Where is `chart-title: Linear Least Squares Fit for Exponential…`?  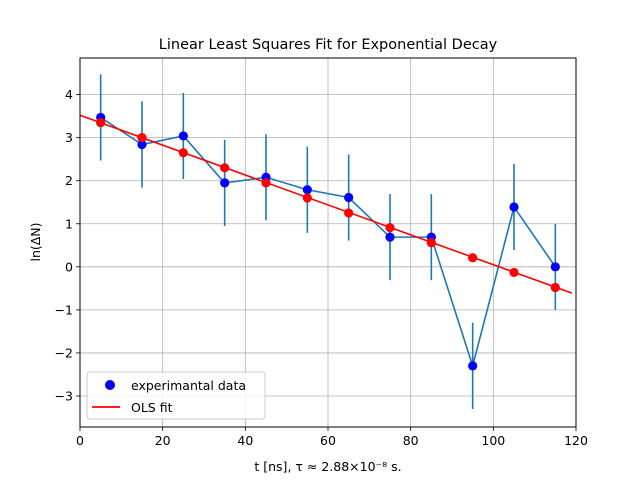
chart-title: Linear Least Squares Fit for Exponential… is located at coordinates (328, 45).